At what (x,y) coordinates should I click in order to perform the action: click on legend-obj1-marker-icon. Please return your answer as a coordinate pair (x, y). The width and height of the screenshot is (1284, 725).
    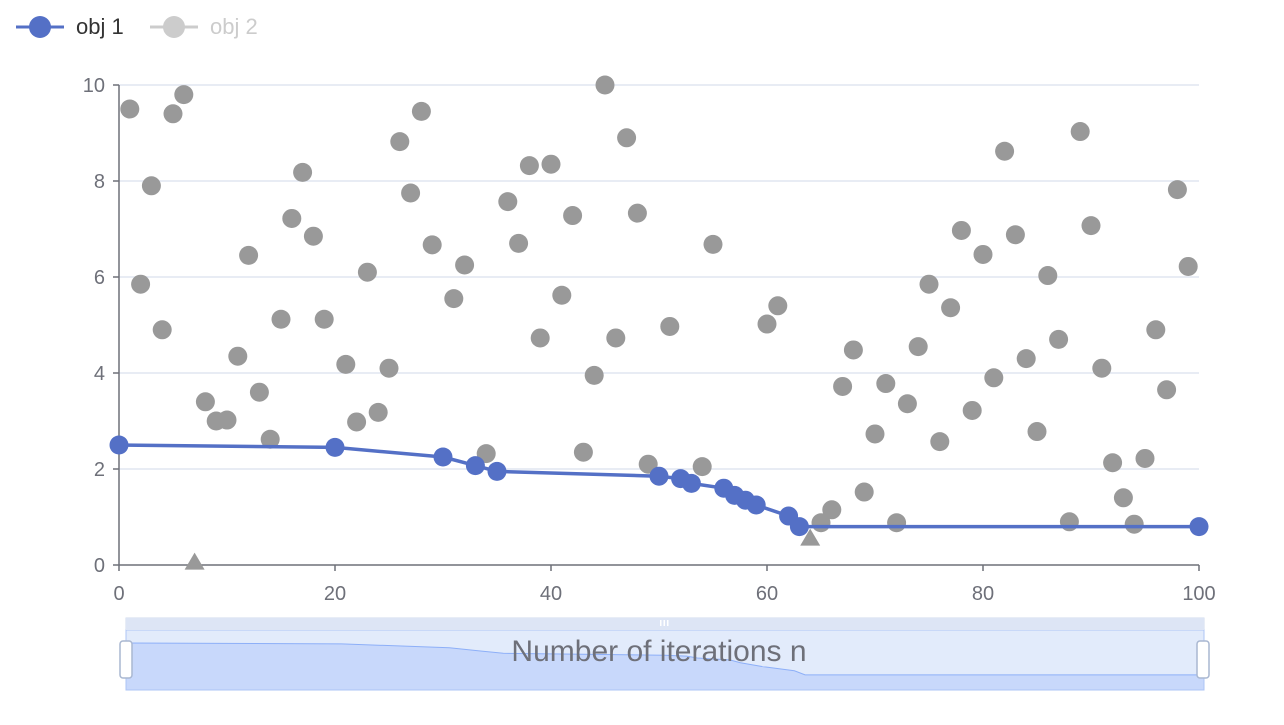
    Looking at the image, I should click on (40, 27).